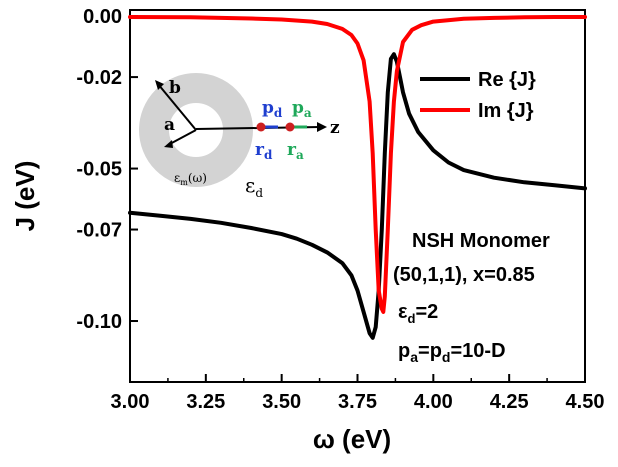 Image resolution: width=618 pixels, height=467 pixels. I want to click on label-ra-sub: a, so click(300, 155).